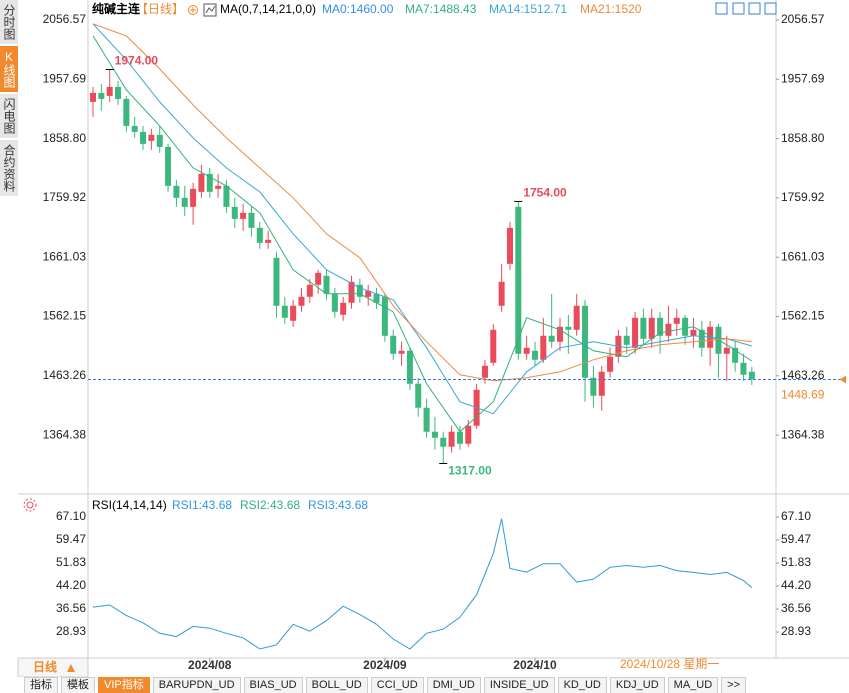 The height and width of the screenshot is (693, 849). What do you see at coordinates (9, 69) in the screenshot?
I see `sidebar-button: K线图` at bounding box center [9, 69].